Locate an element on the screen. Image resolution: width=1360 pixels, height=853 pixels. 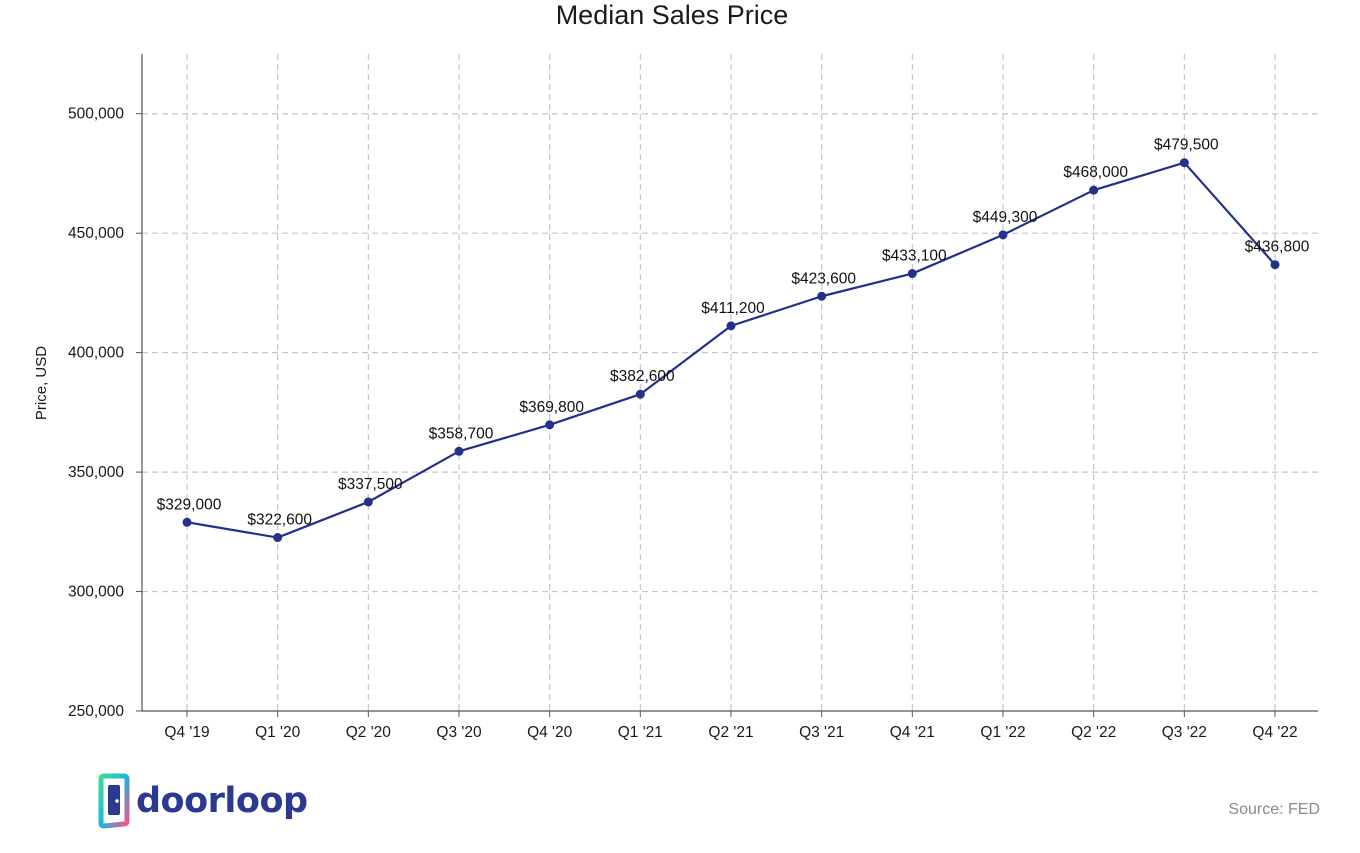
data-label: $479,500 is located at coordinates (1186, 145).